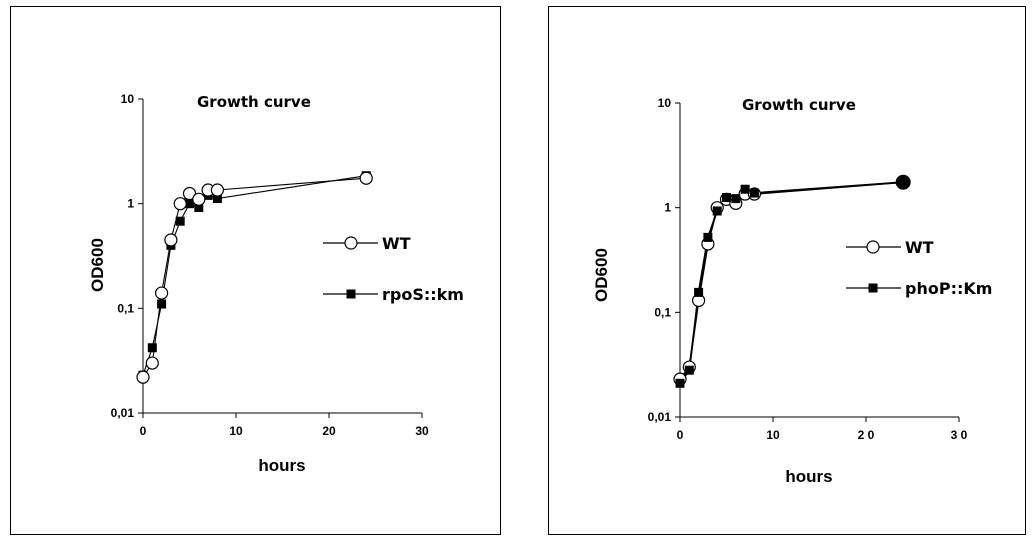  What do you see at coordinates (866, 435) in the screenshot?
I see `x-tick-label: 2 0` at bounding box center [866, 435].